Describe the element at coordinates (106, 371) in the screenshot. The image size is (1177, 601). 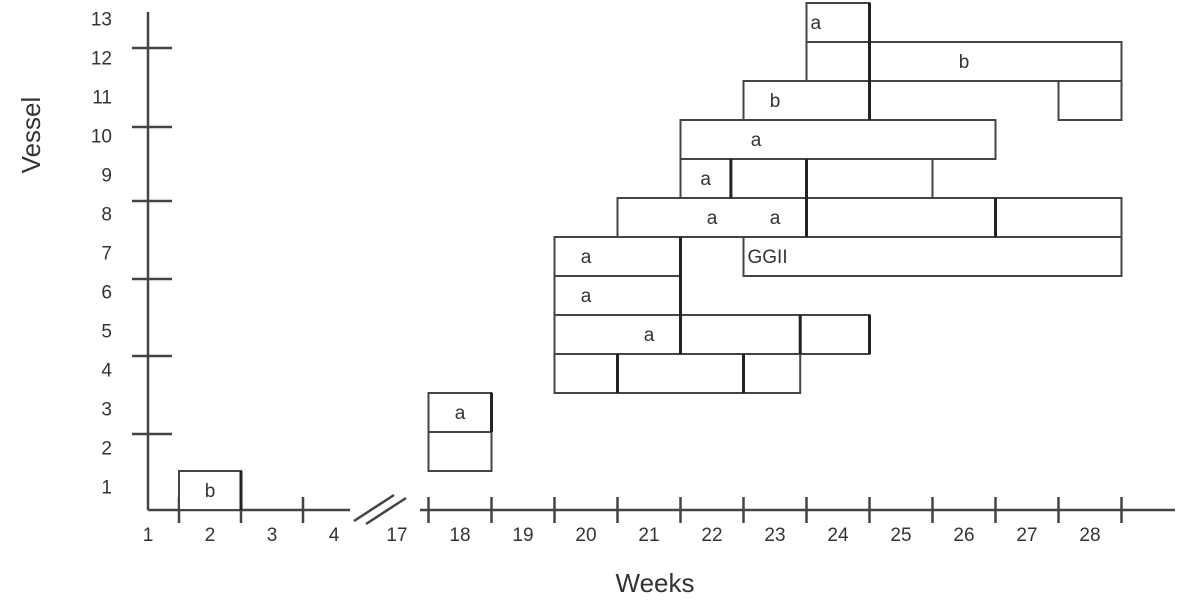
I see `y-tick-label: 4` at that location.